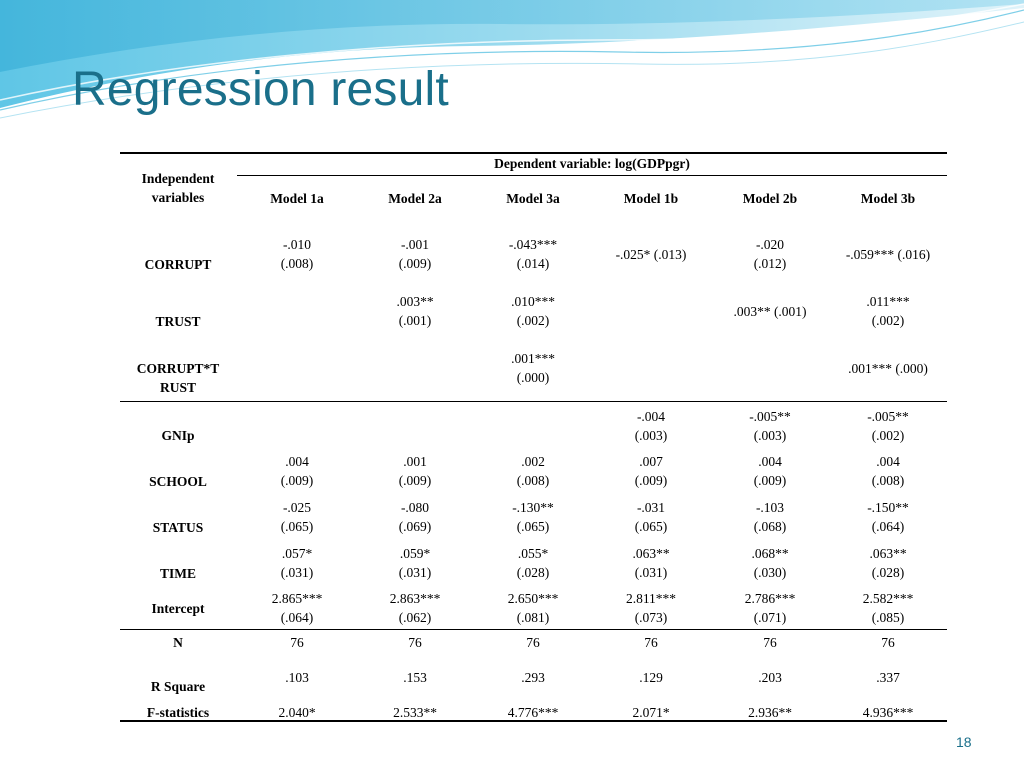 The width and height of the screenshot is (1024, 768). Describe the element at coordinates (770, 572) in the screenshot. I see `standard-error-cell: (.030)` at that location.